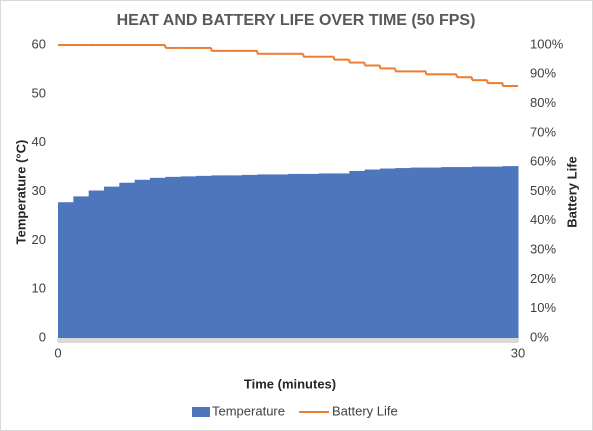 This screenshot has width=593, height=431. I want to click on x-axis-band, so click(288, 340).